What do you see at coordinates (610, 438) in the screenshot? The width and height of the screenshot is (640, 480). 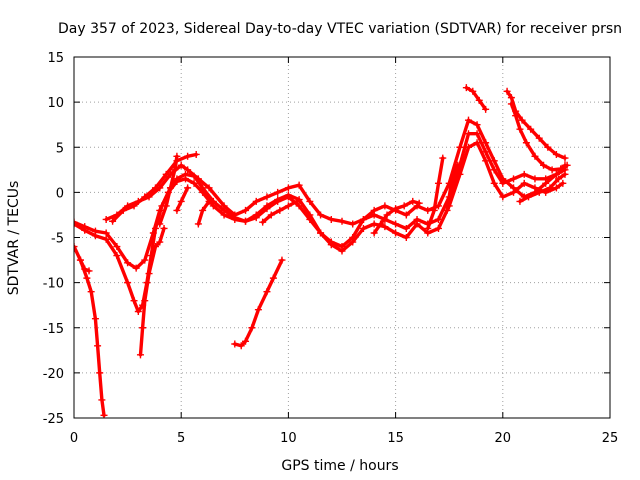 I see `x-tick-label: 25` at bounding box center [610, 438].